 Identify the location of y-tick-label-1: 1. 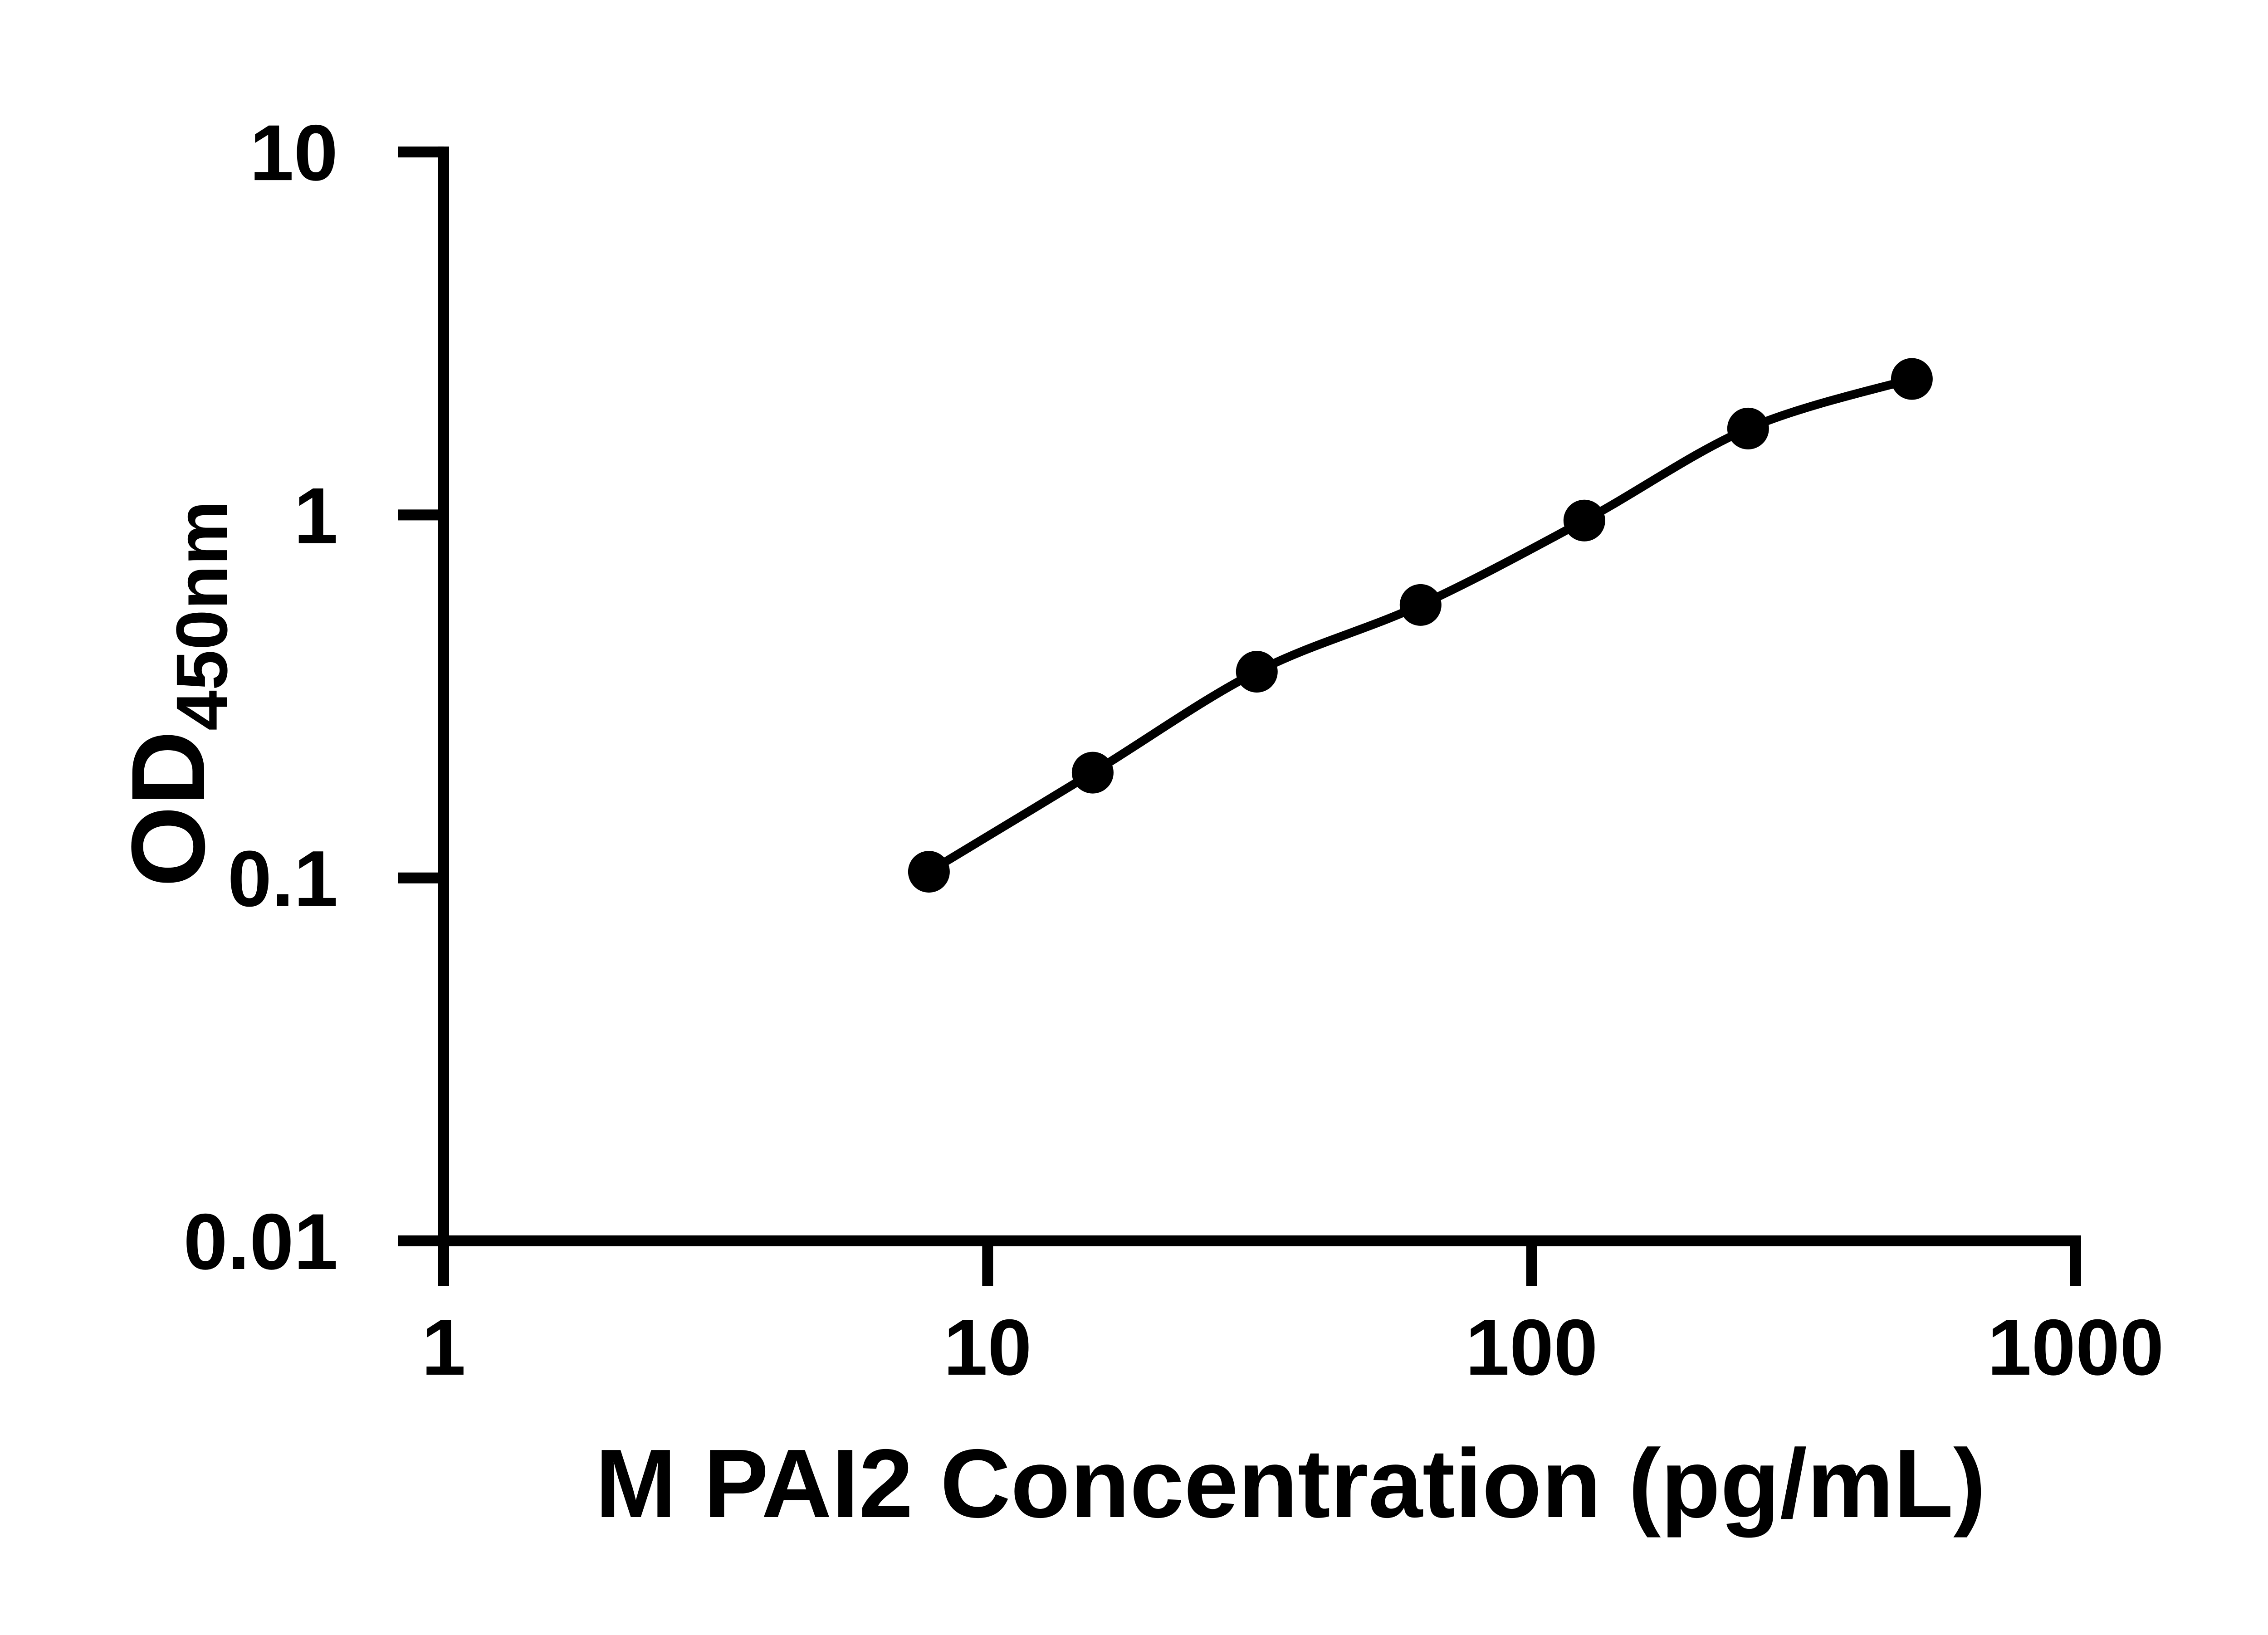
(316, 516).